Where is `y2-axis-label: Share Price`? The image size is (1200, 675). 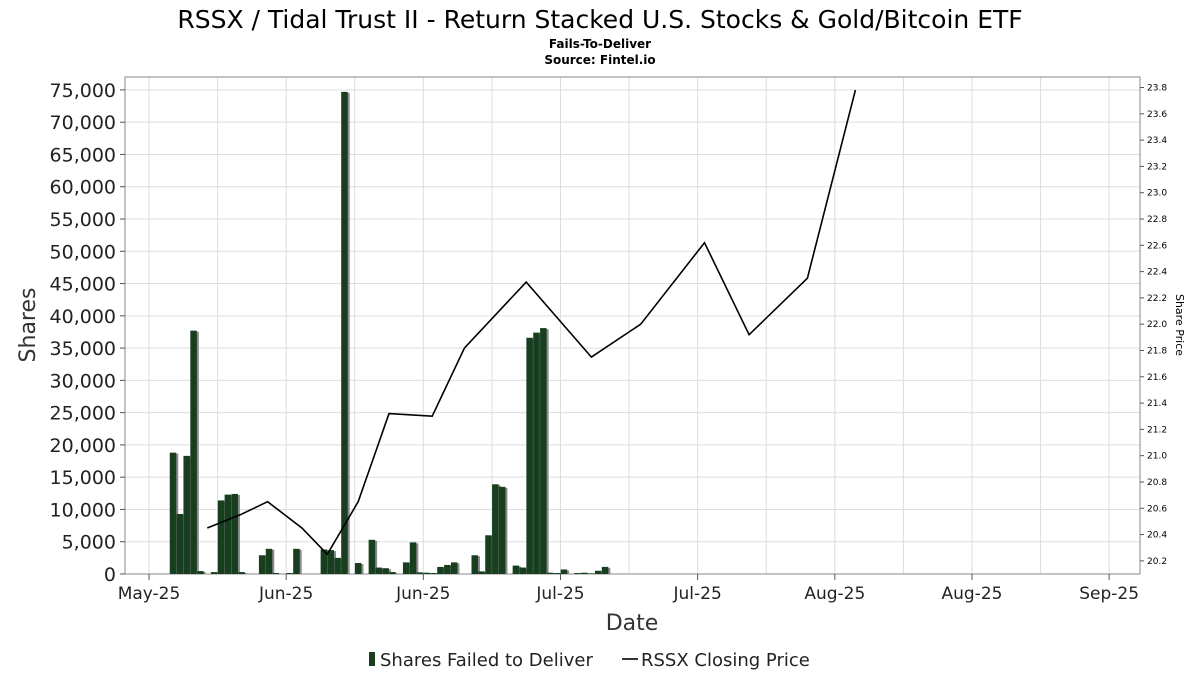
y2-axis-label: Share Price is located at coordinates (1179, 325).